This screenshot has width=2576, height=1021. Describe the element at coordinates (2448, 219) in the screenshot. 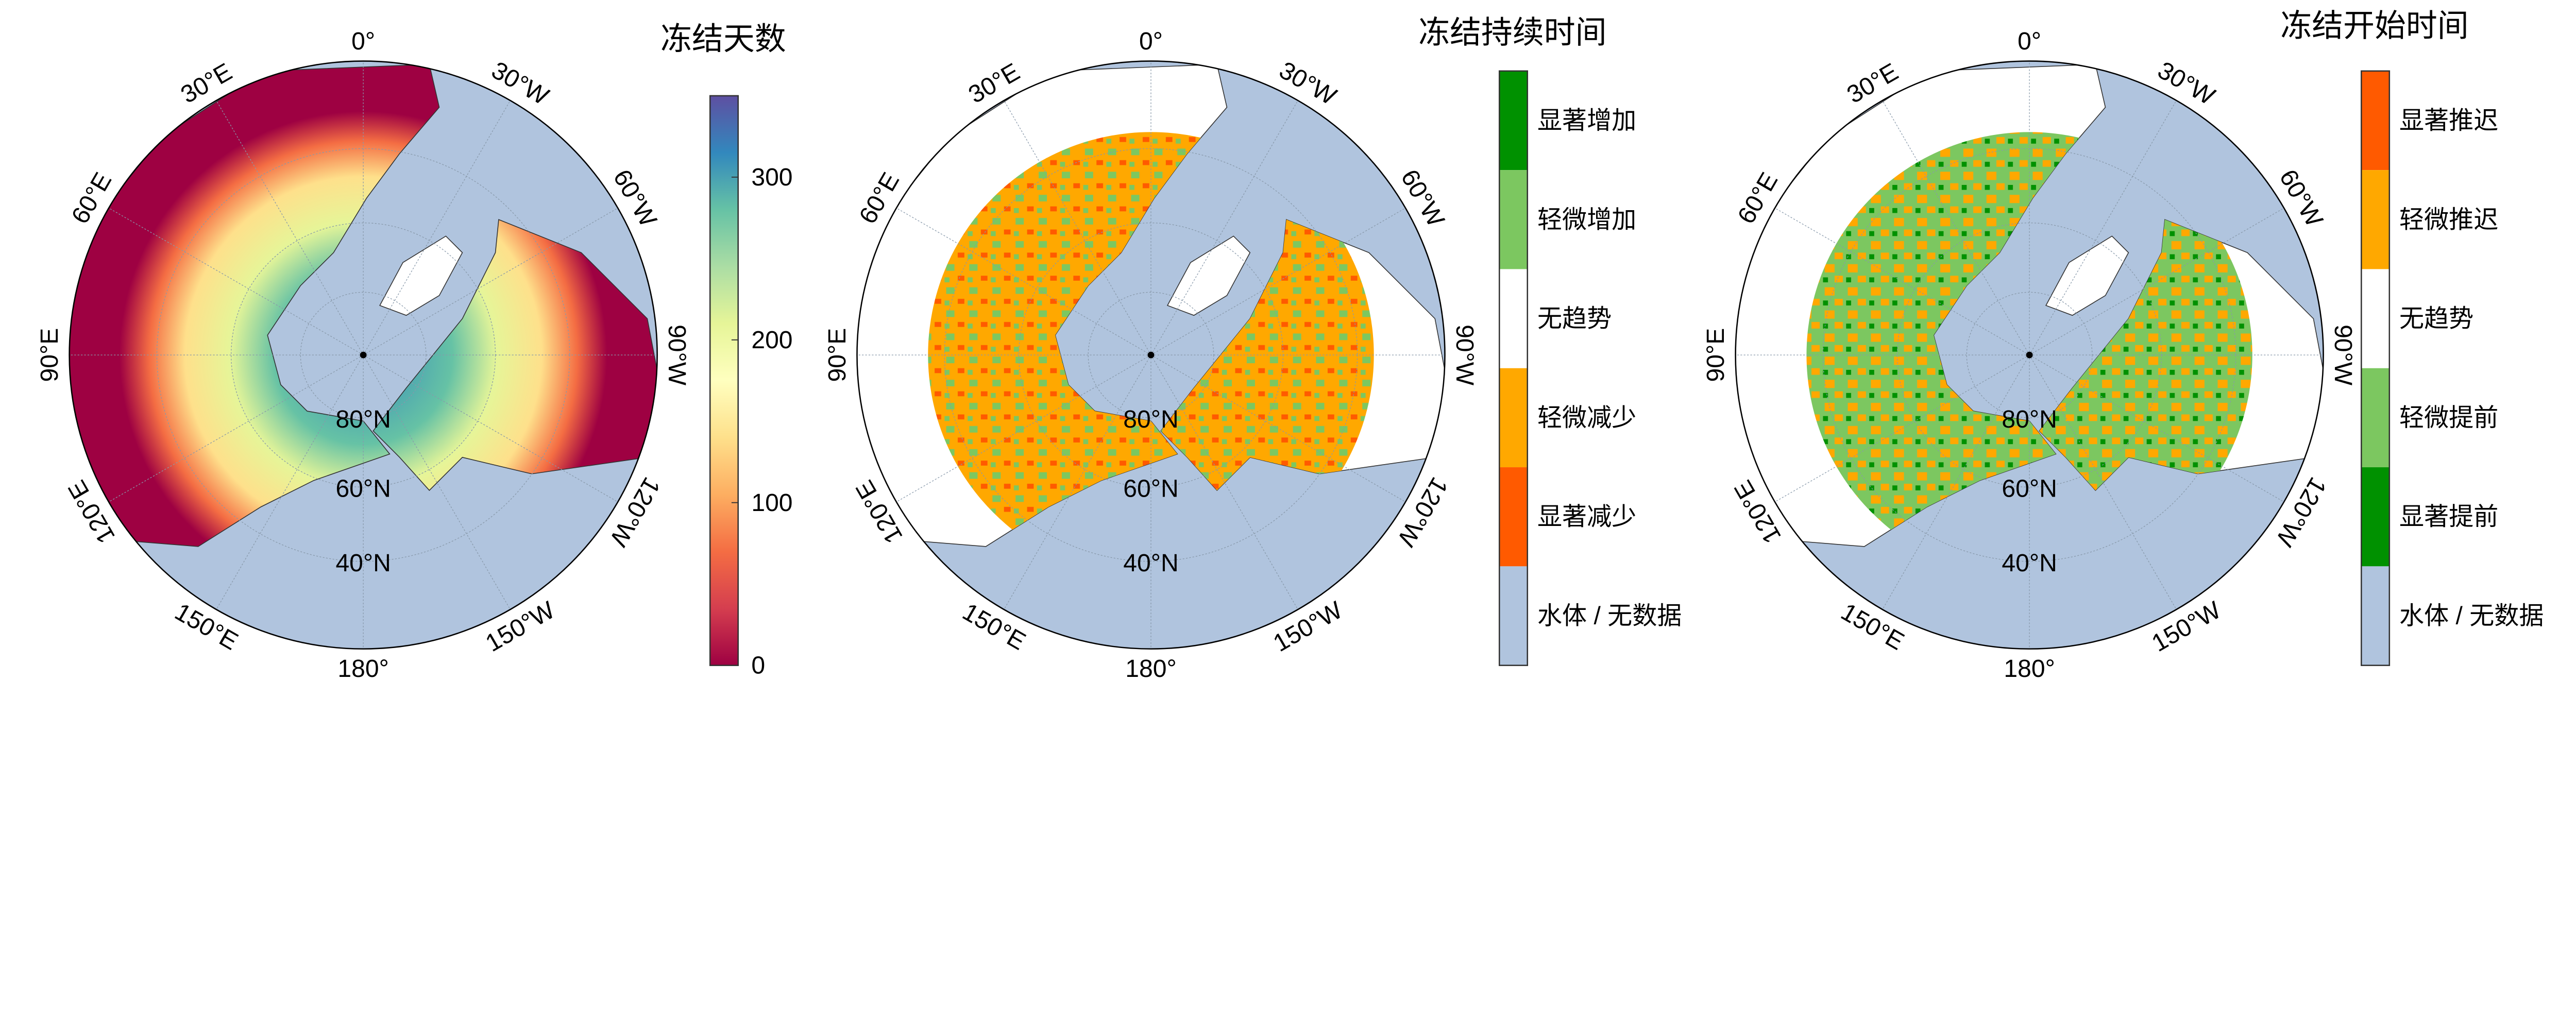

I see `legend-label: 轻微推迟` at that location.